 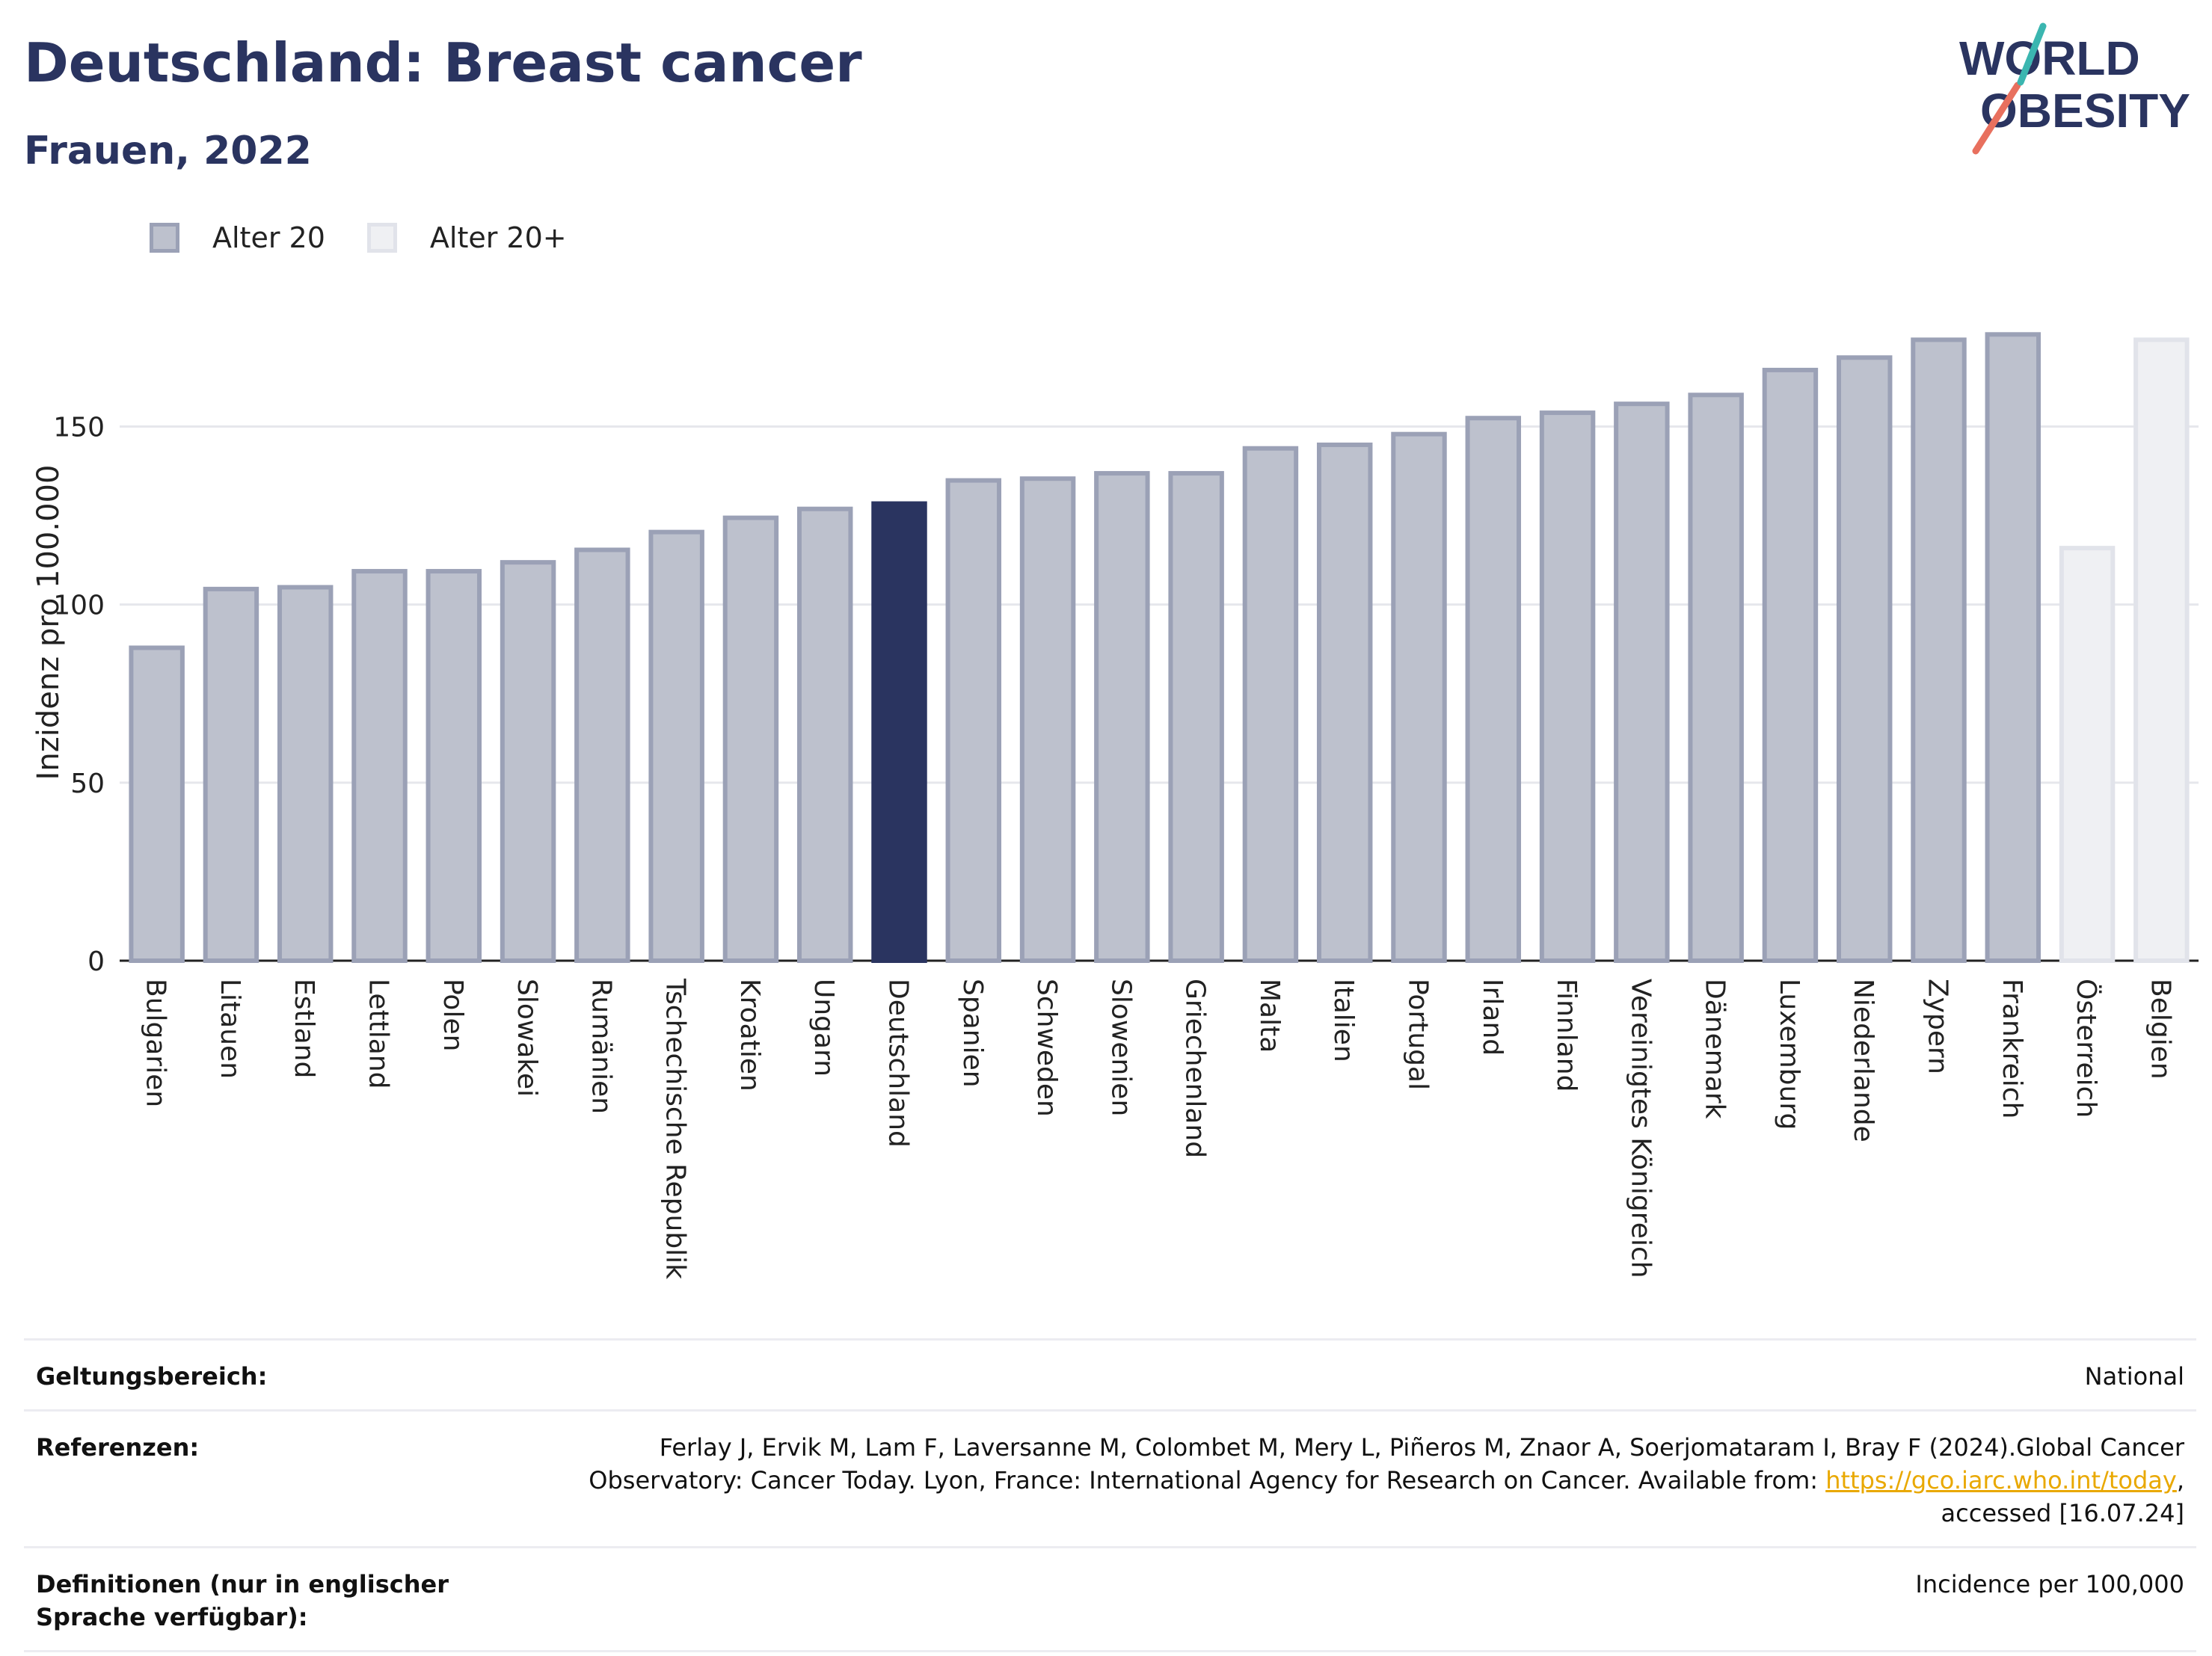 I want to click on x-tick-label: Frankreich, so click(x=2012, y=1048).